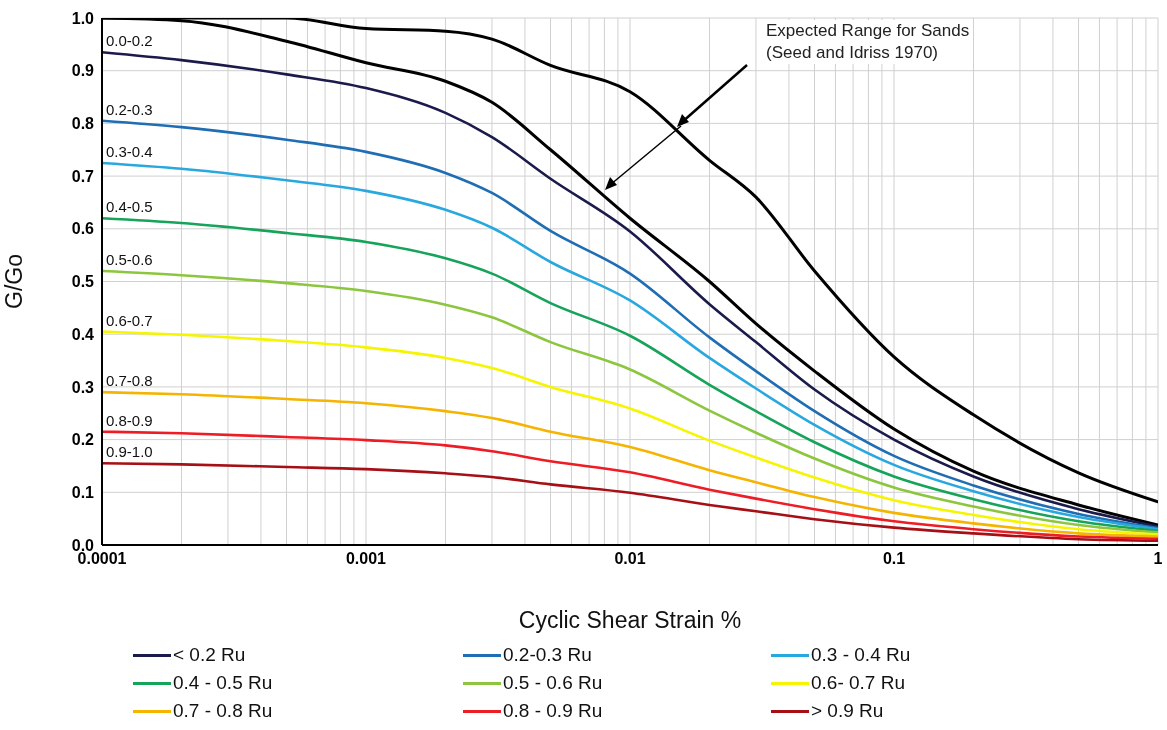 This screenshot has width=1167, height=730. Describe the element at coordinates (630, 620) in the screenshot. I see `x-axis-title: Cyclic Shear Strain %` at that location.